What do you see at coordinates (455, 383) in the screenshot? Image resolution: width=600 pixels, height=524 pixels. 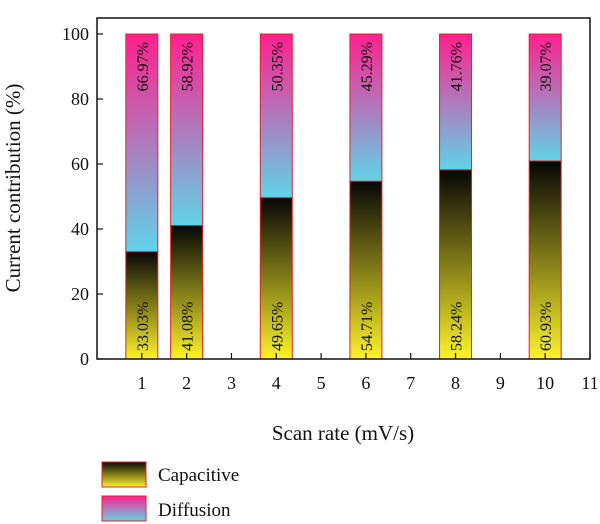 I see `x-tick-label-8: 8` at bounding box center [455, 383].